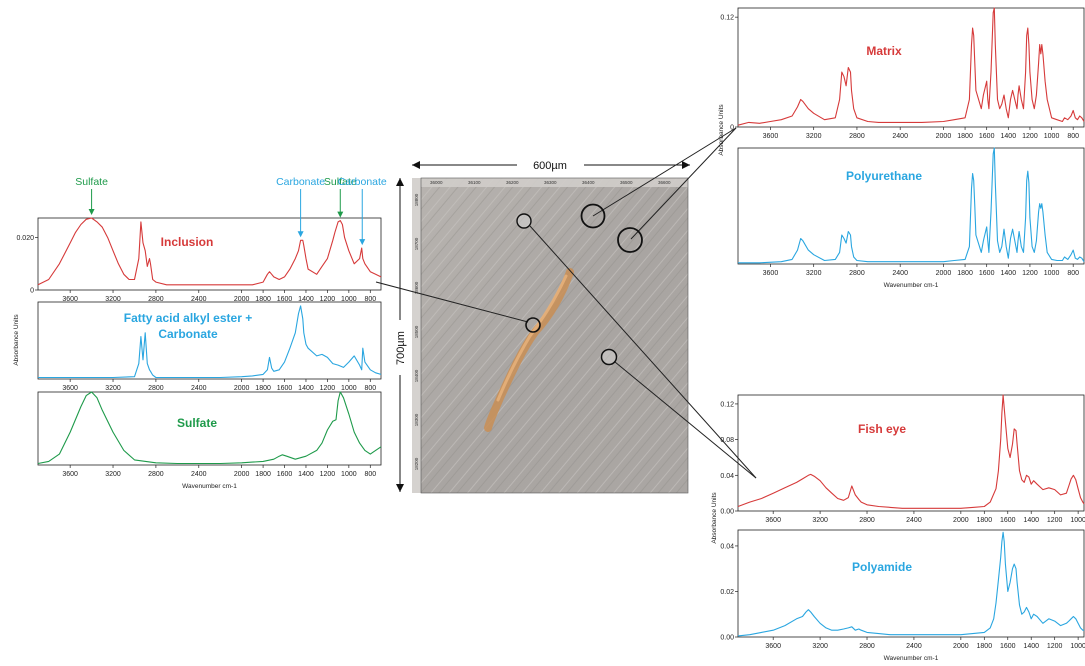  Describe the element at coordinates (188, 318) in the screenshot. I see `spectrum-title: Fatty acid alkyl ester +` at that location.